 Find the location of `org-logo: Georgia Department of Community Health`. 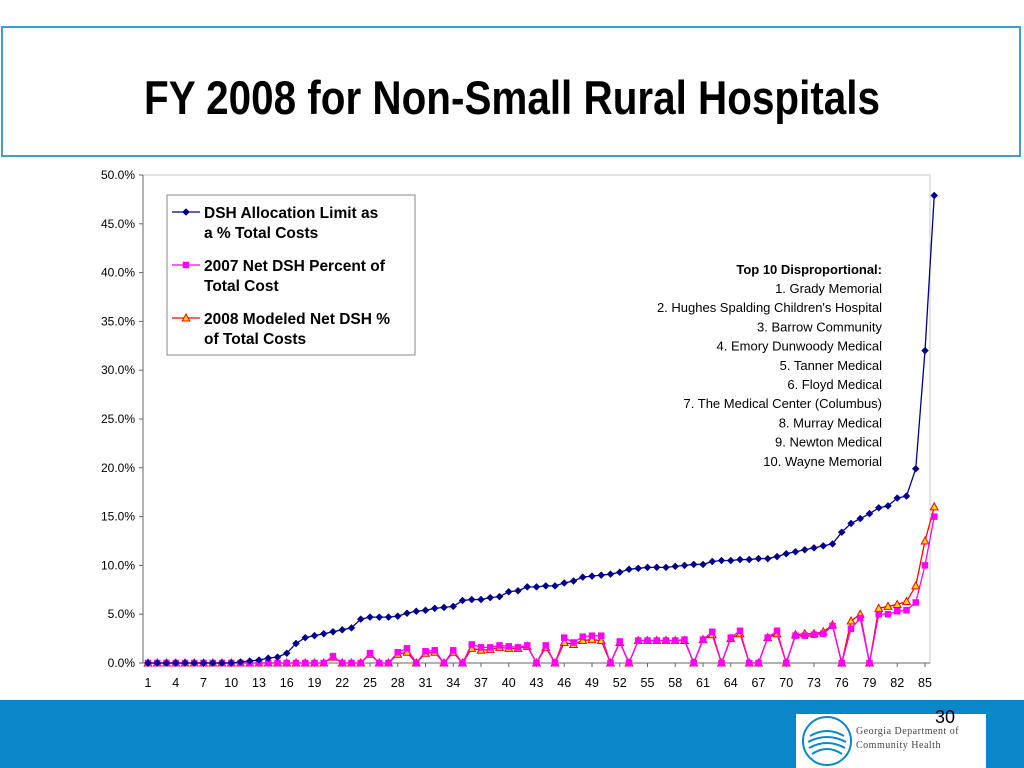

org-logo: Georgia Department of Community Health is located at coordinates (891, 741).